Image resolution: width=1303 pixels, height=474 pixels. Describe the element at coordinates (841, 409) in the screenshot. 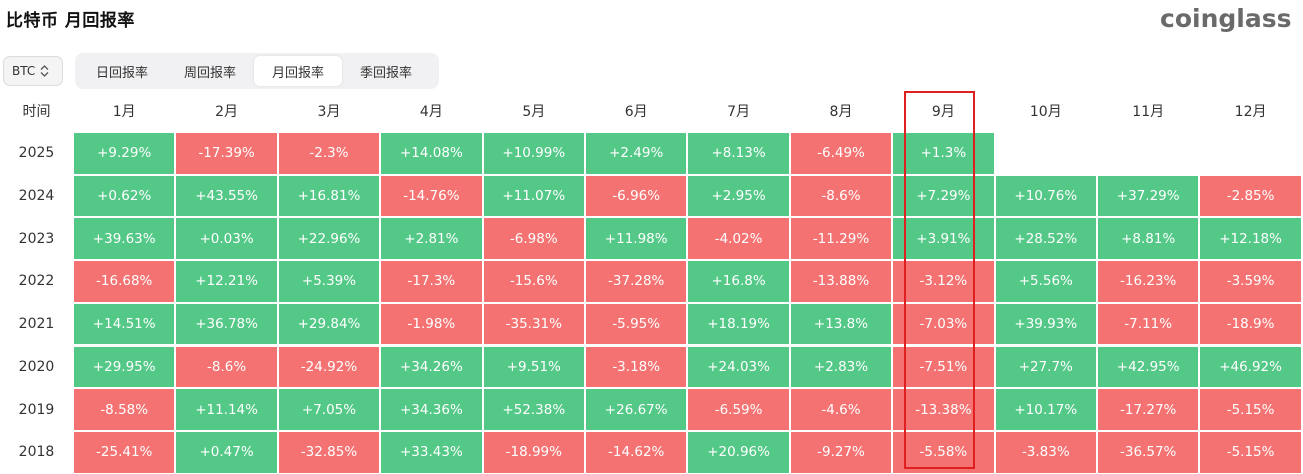

I see `heatmap-cell: -4.6%` at that location.